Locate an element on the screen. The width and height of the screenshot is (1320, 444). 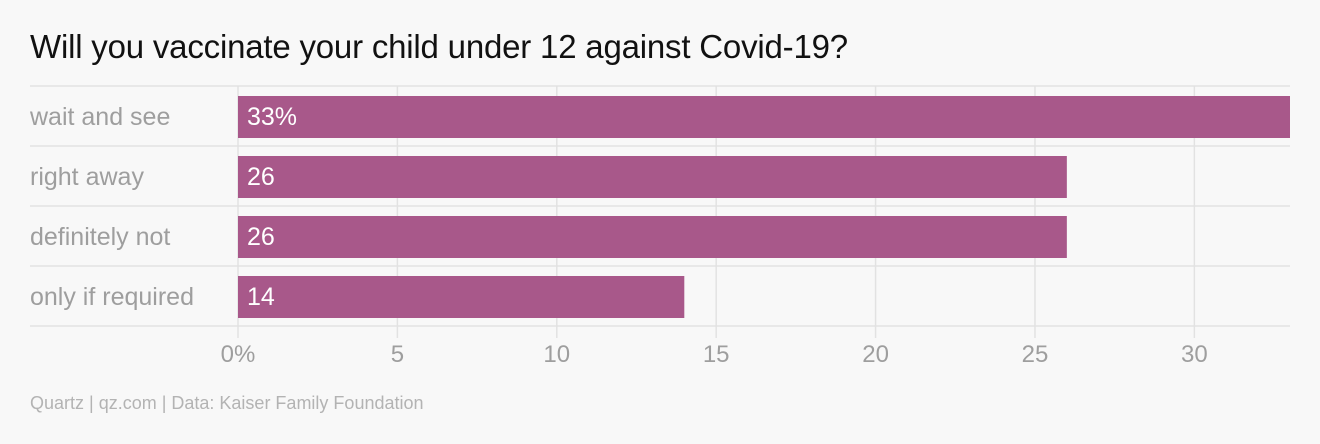
category-label-0: wait and see is located at coordinates (99, 117).